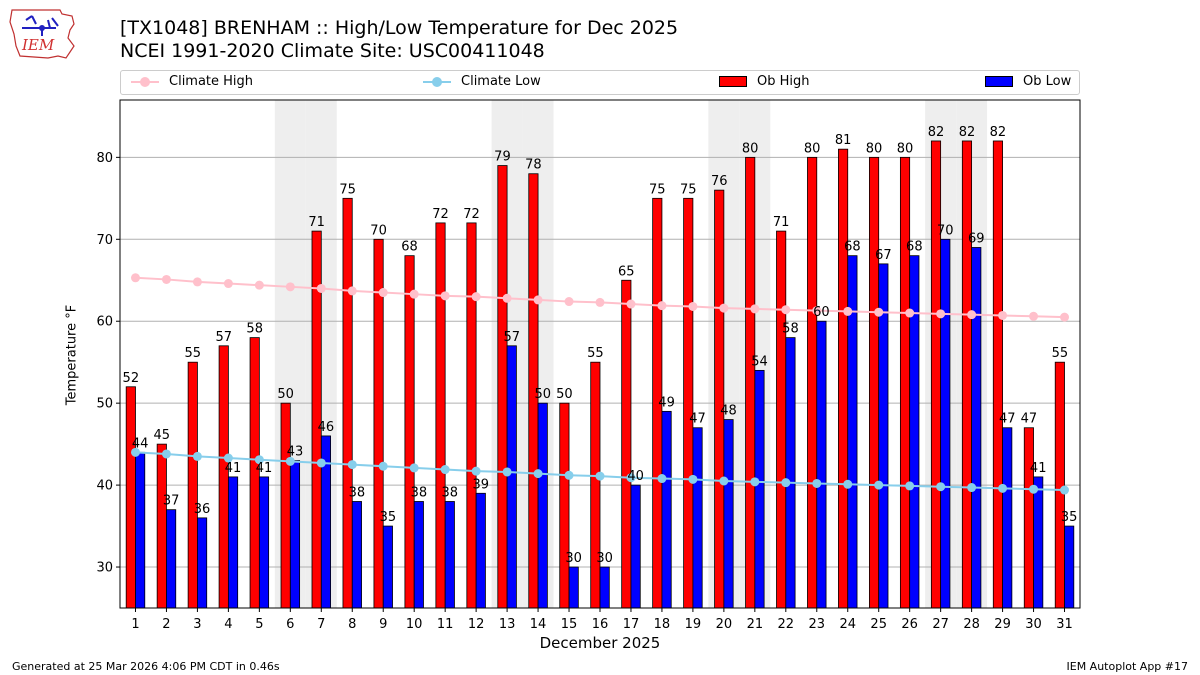  Describe the element at coordinates (131, 378) in the screenshot. I see `ob-high-value-label: 52` at that location.